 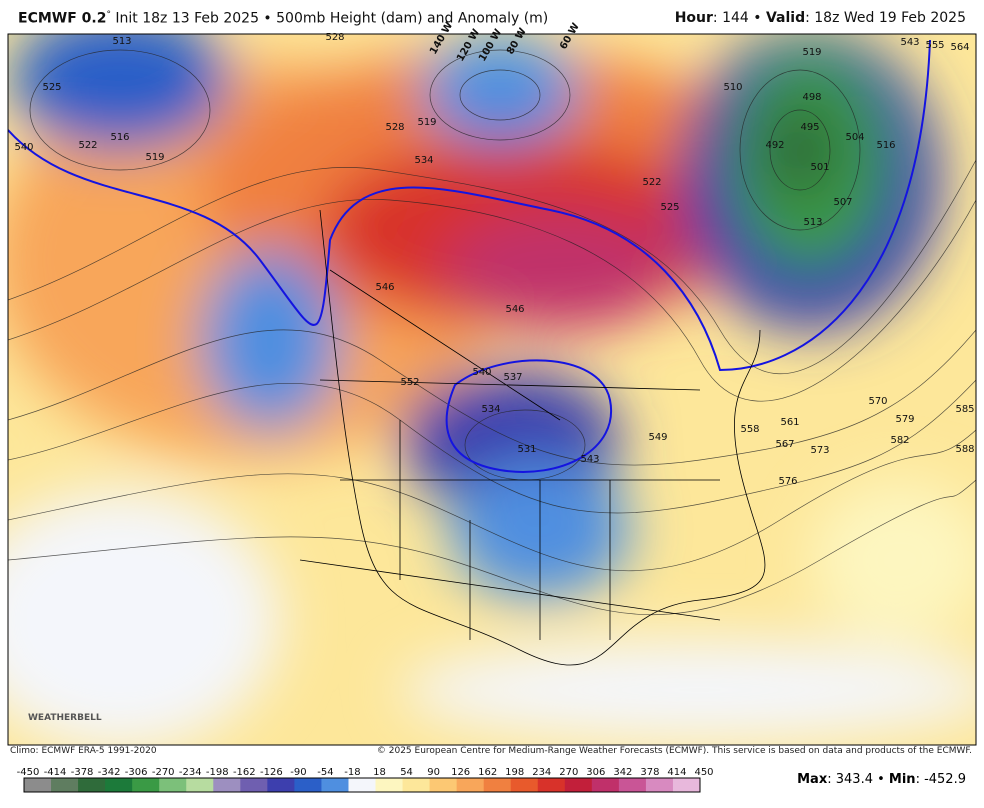 What do you see at coordinates (83, 751) in the screenshot?
I see `climo: Climo: ECMWF ERA-5 1991-2020` at bounding box center [83, 751].